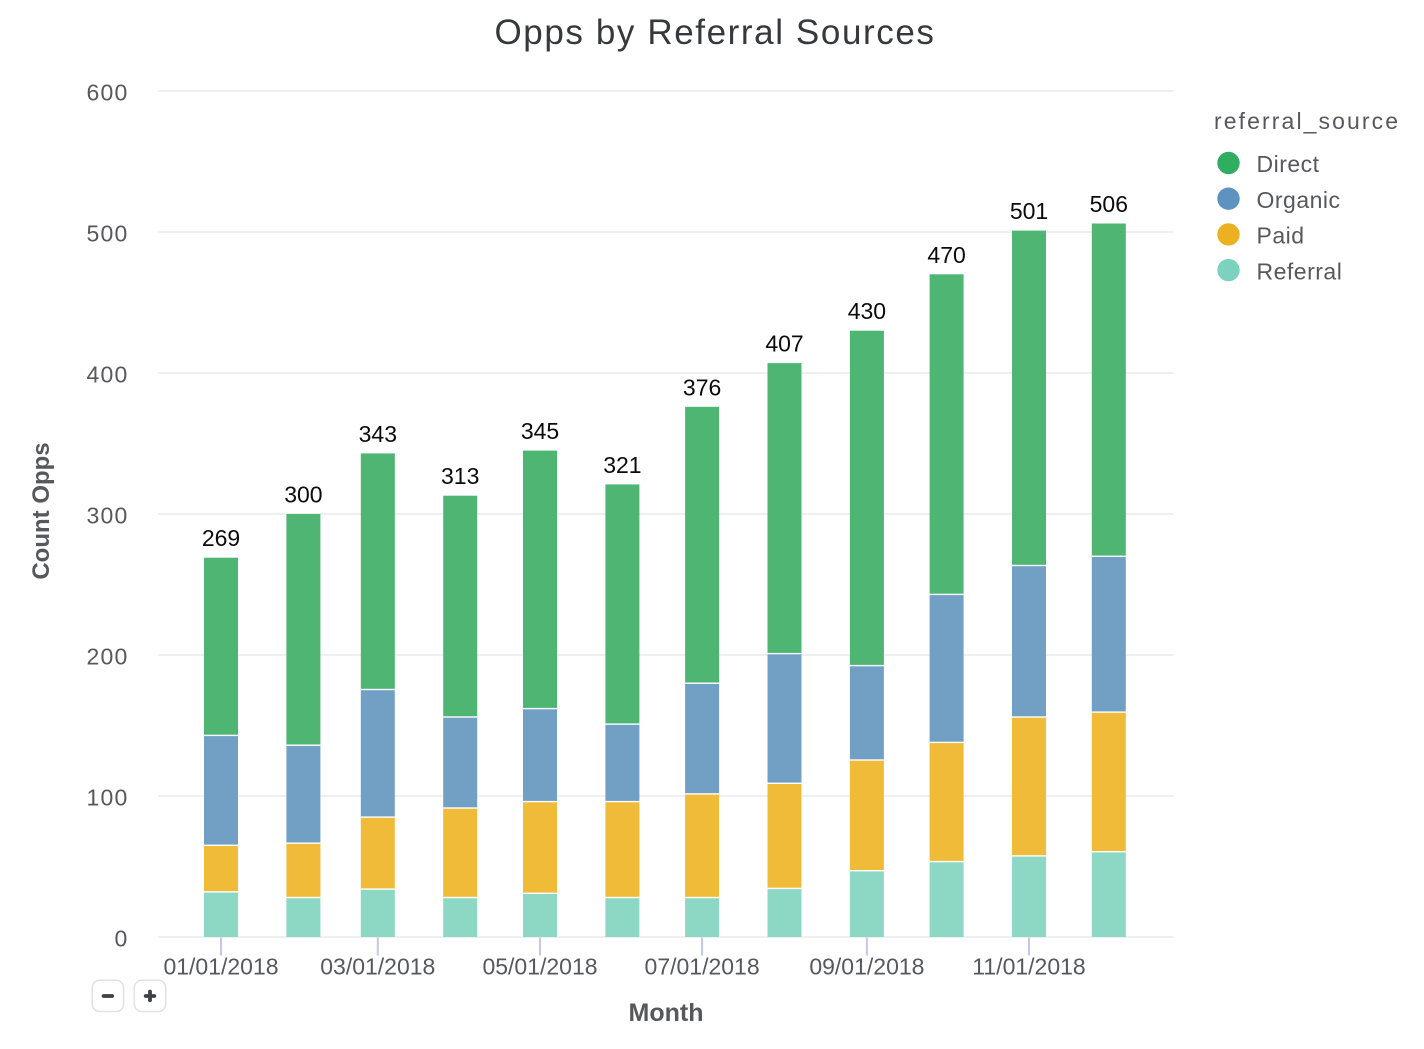  I want to click on svg-text: 376, so click(702, 387).